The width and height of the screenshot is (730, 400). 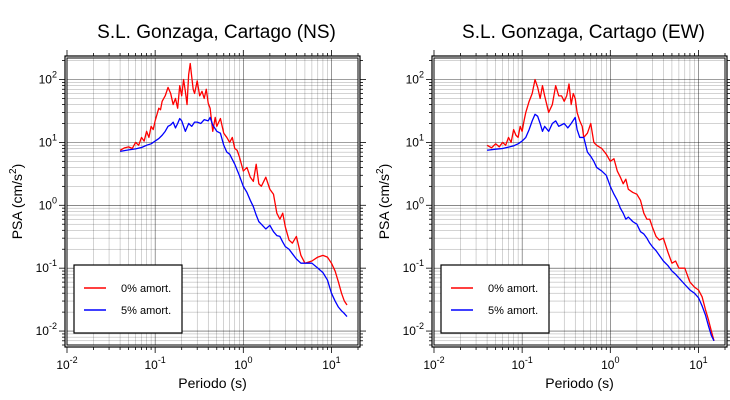 I want to click on chart-title: S.L. Gonzaga, Cartago (EW), so click(x=583, y=32).